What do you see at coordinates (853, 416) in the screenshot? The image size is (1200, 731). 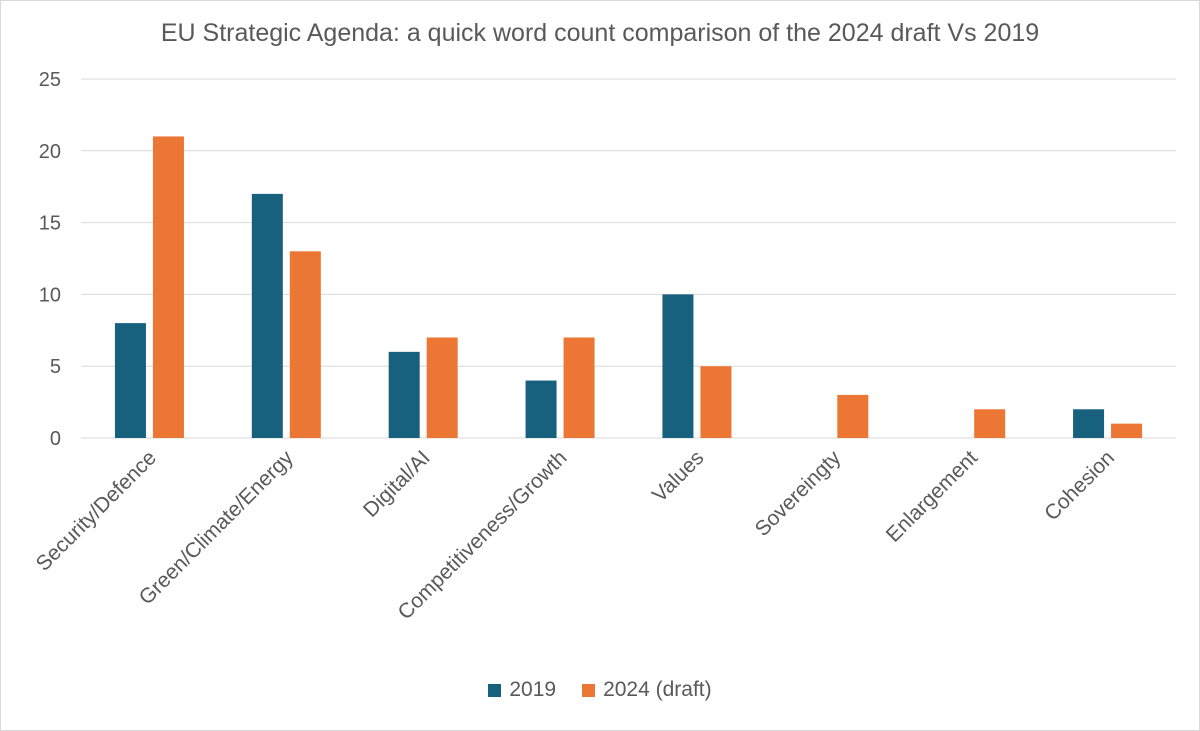 I see `bar-2024-draft--sovereingty` at bounding box center [853, 416].